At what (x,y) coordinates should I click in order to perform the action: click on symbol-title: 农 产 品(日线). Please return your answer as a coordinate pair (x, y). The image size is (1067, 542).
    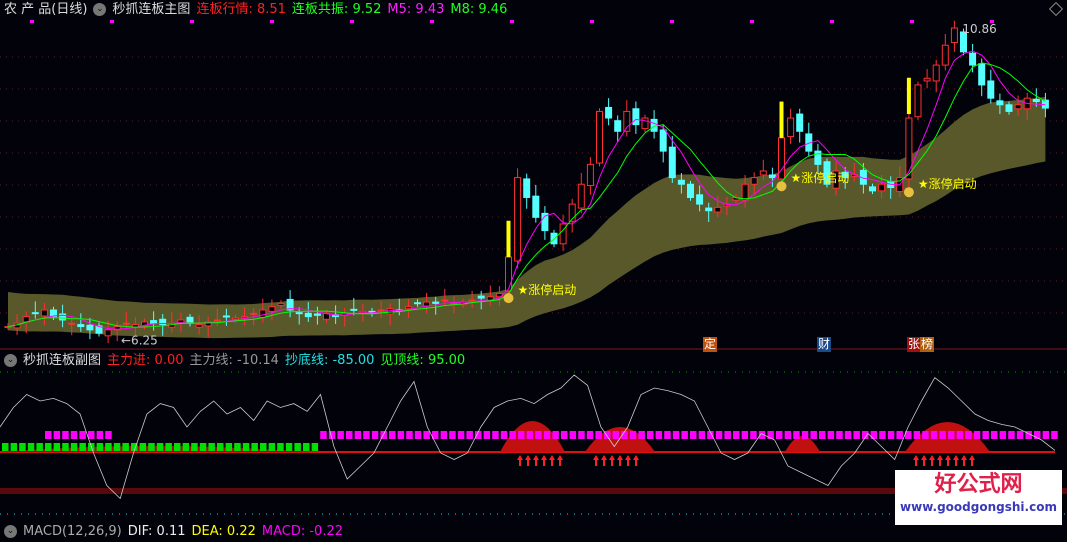
    Looking at the image, I should click on (46, 9).